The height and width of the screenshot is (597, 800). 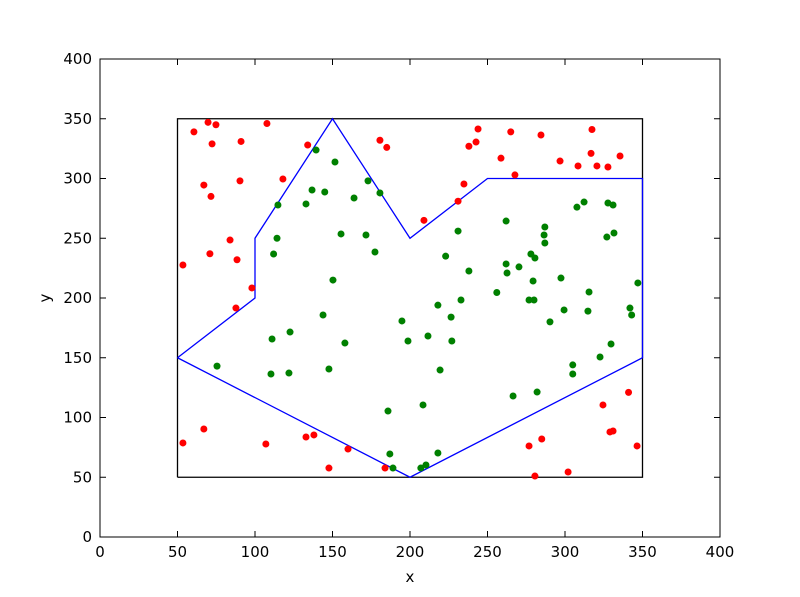 I want to click on y-tick-label: 400, so click(x=77, y=59).